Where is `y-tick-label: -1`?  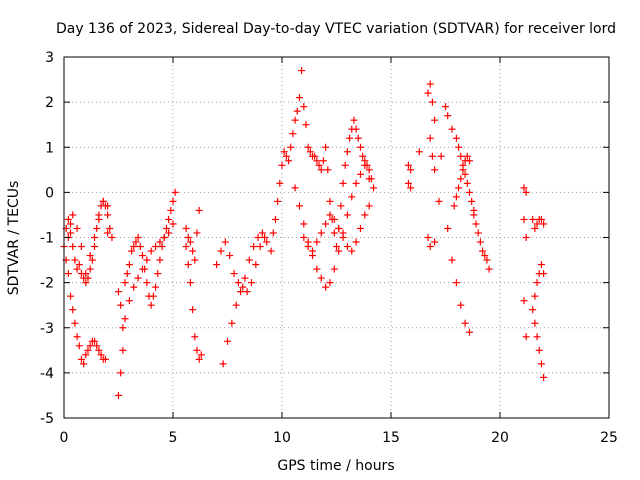 y-tick-label: -1 is located at coordinates (47, 239).